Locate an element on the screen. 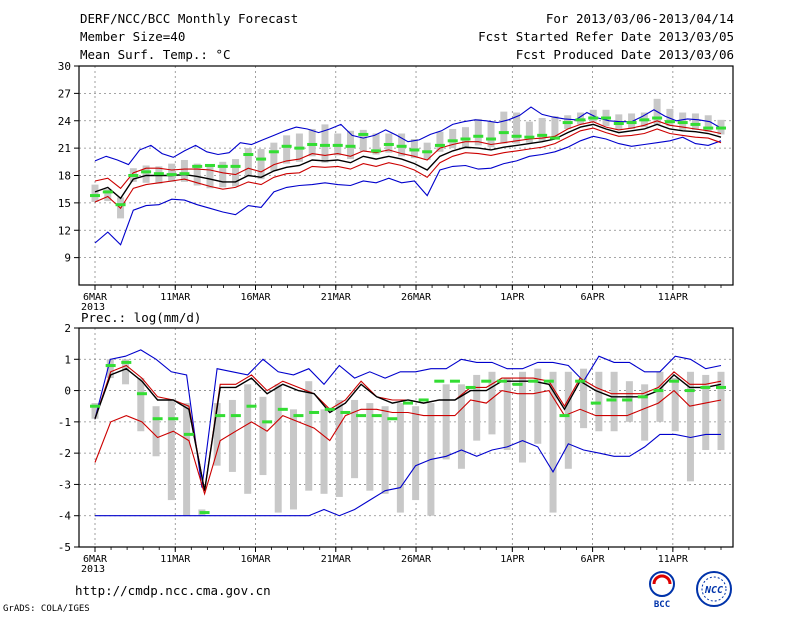 The height and width of the screenshot is (618, 800). prec-x-tick-label: 21MAR is located at coordinates (336, 559).